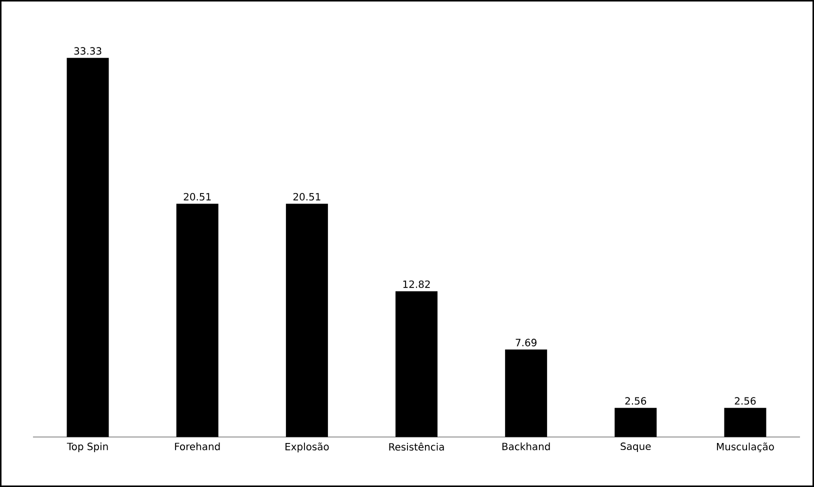 The image size is (814, 487). I want to click on data-label: 33.33, so click(88, 51).